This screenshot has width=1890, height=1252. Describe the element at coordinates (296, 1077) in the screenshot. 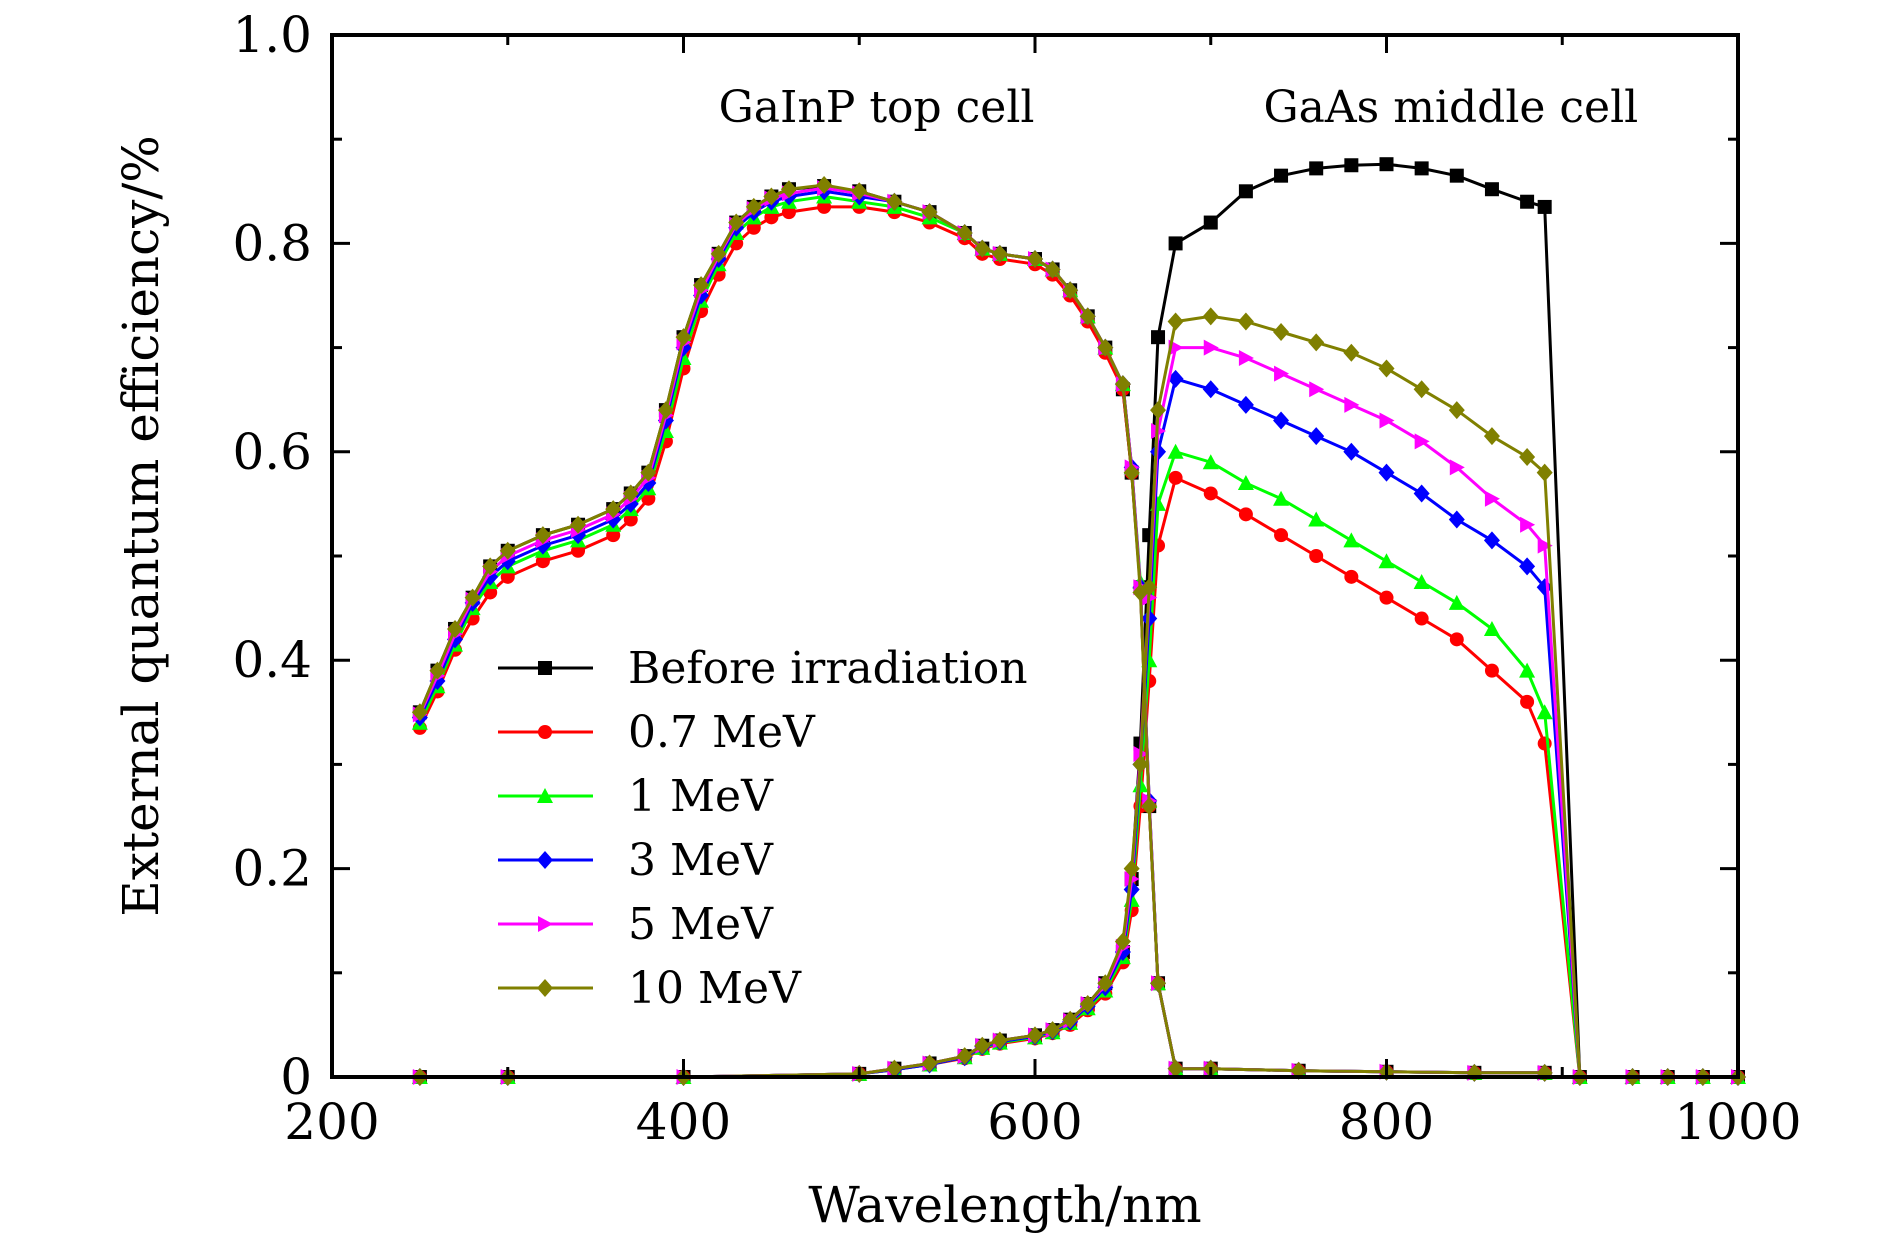

I see `y-tick-label: 0` at that location.